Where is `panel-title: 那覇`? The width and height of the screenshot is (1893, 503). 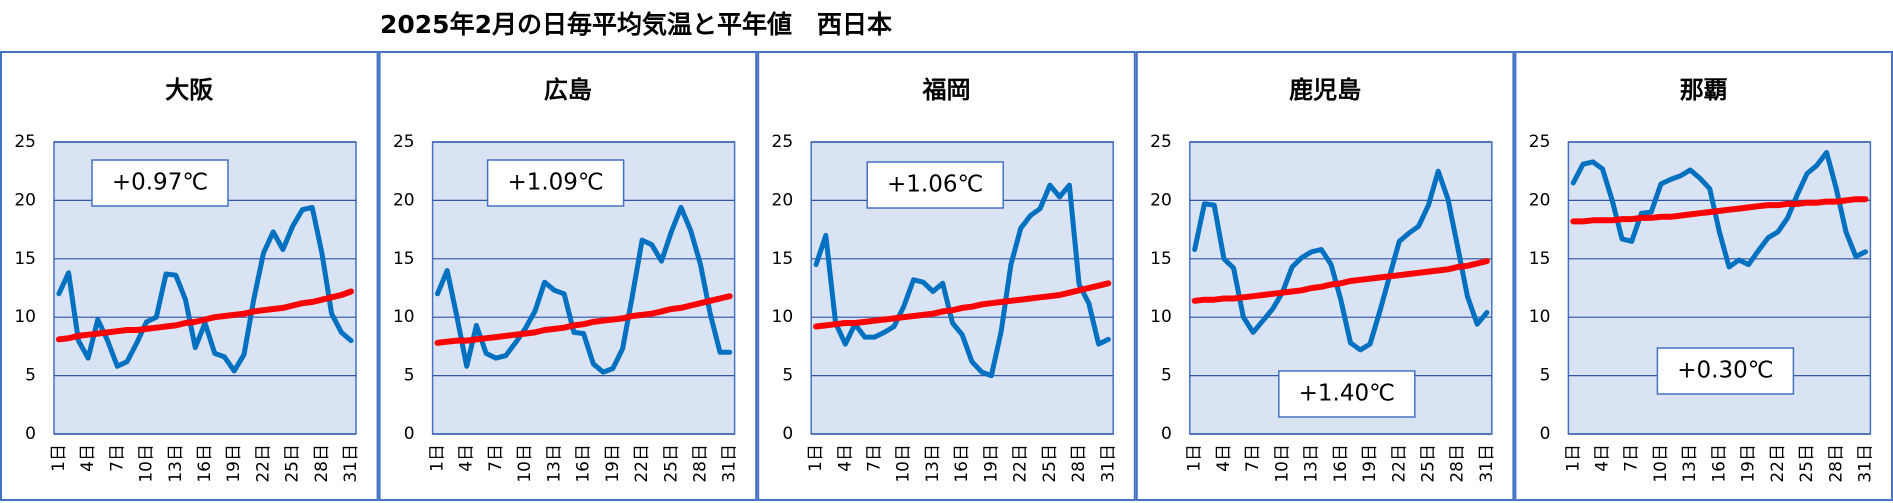
panel-title: 那覇 is located at coordinates (1704, 90).